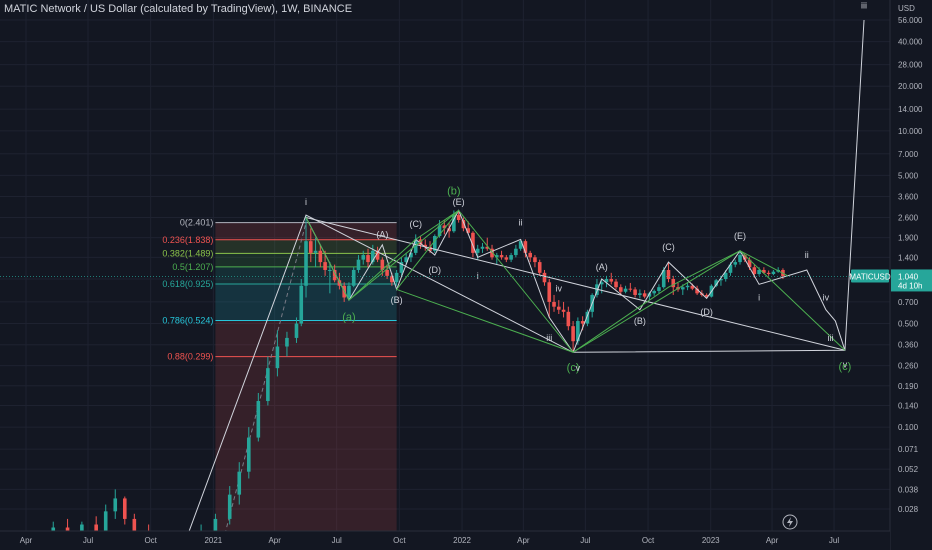 Image resolution: width=932 pixels, height=550 pixels. What do you see at coordinates (435, 270) in the screenshot?
I see `wave-label: (D)` at bounding box center [435, 270].